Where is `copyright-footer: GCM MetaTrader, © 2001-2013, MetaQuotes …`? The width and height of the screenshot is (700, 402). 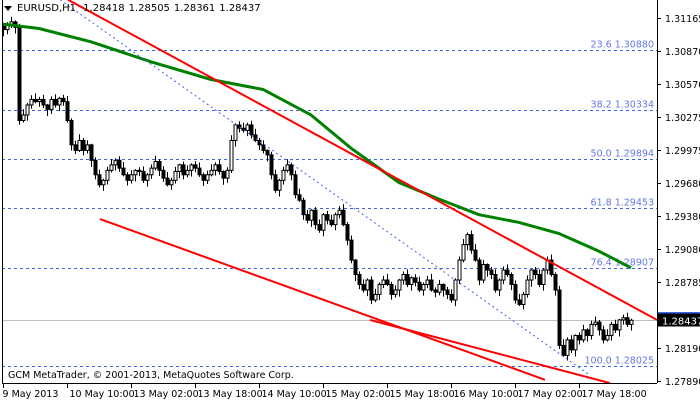
copyright-footer: GCM MetaTrader, © 2001-2013, MetaQuotes … is located at coordinates (151, 375).